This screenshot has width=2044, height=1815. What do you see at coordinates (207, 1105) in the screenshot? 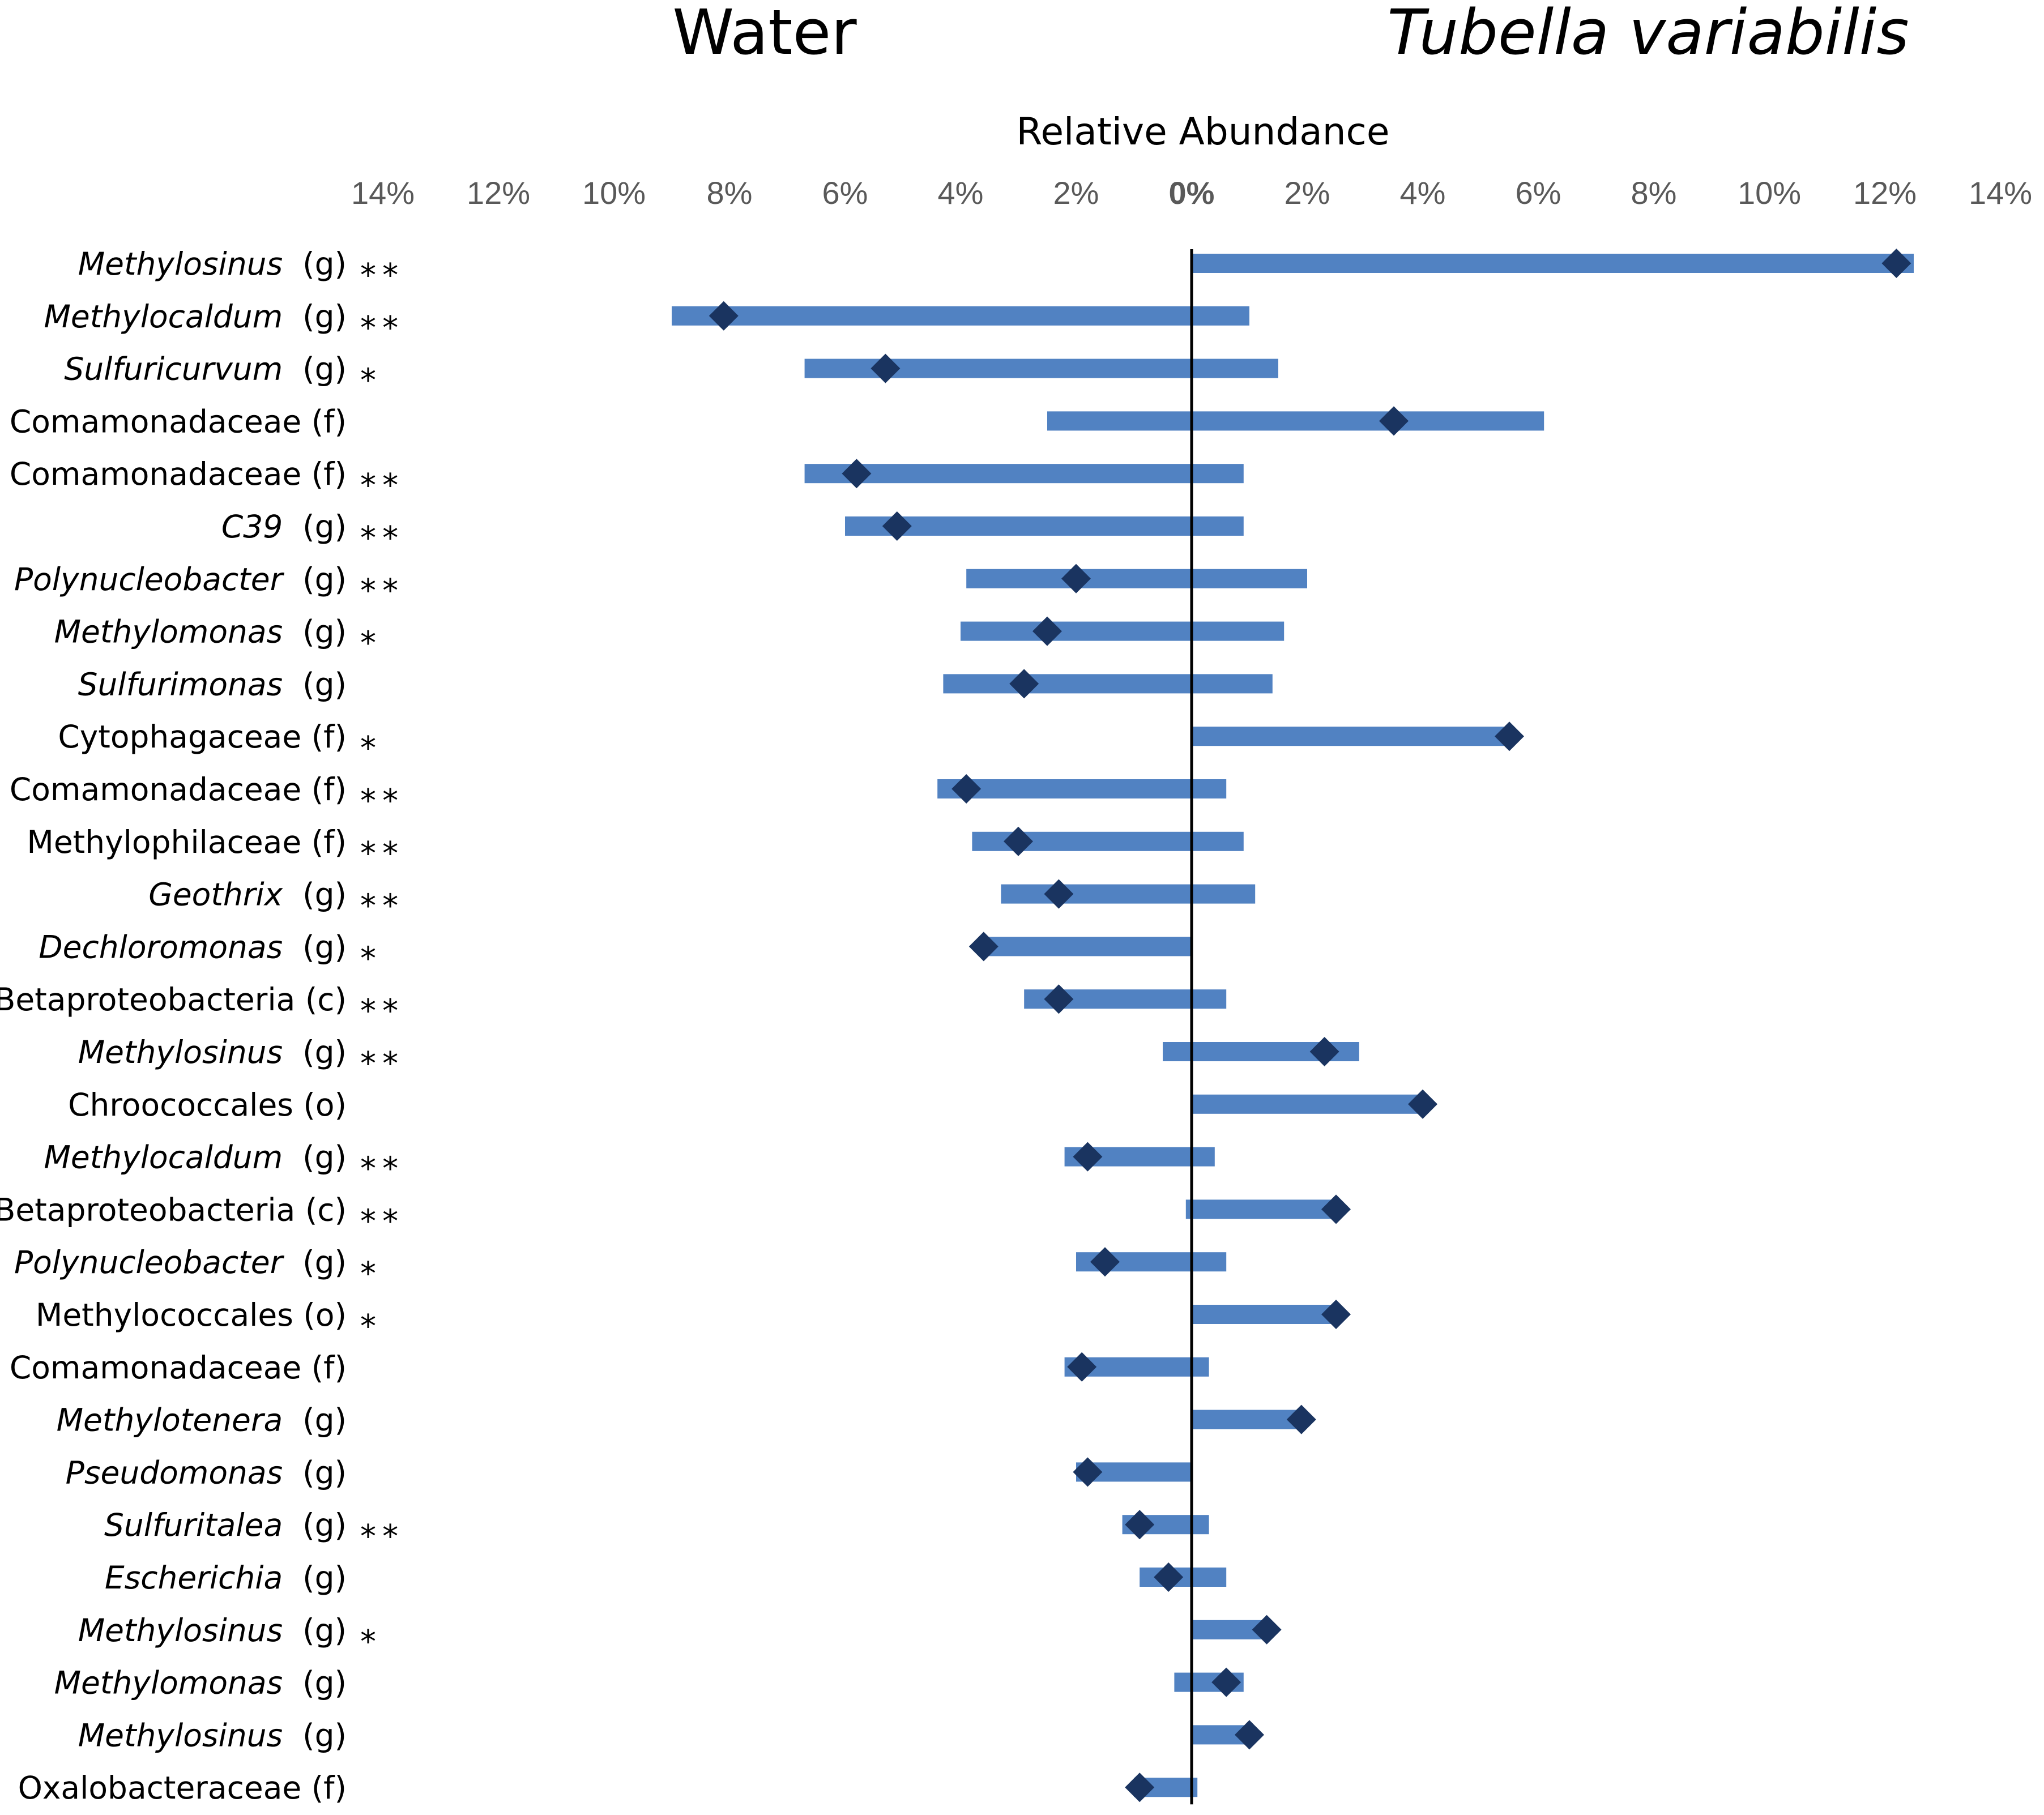
I see `taxon-label: Chroococcales (o)` at bounding box center [207, 1105].